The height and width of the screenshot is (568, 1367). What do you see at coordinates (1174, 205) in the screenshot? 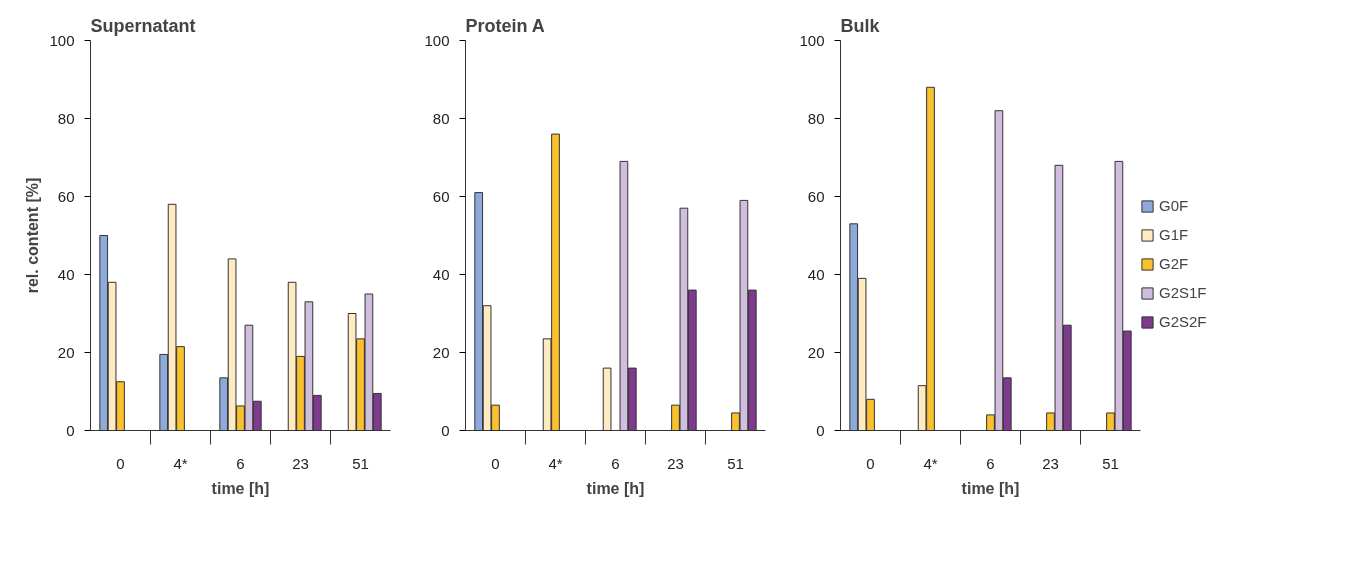
I see `legend-label: G0F` at bounding box center [1174, 205].